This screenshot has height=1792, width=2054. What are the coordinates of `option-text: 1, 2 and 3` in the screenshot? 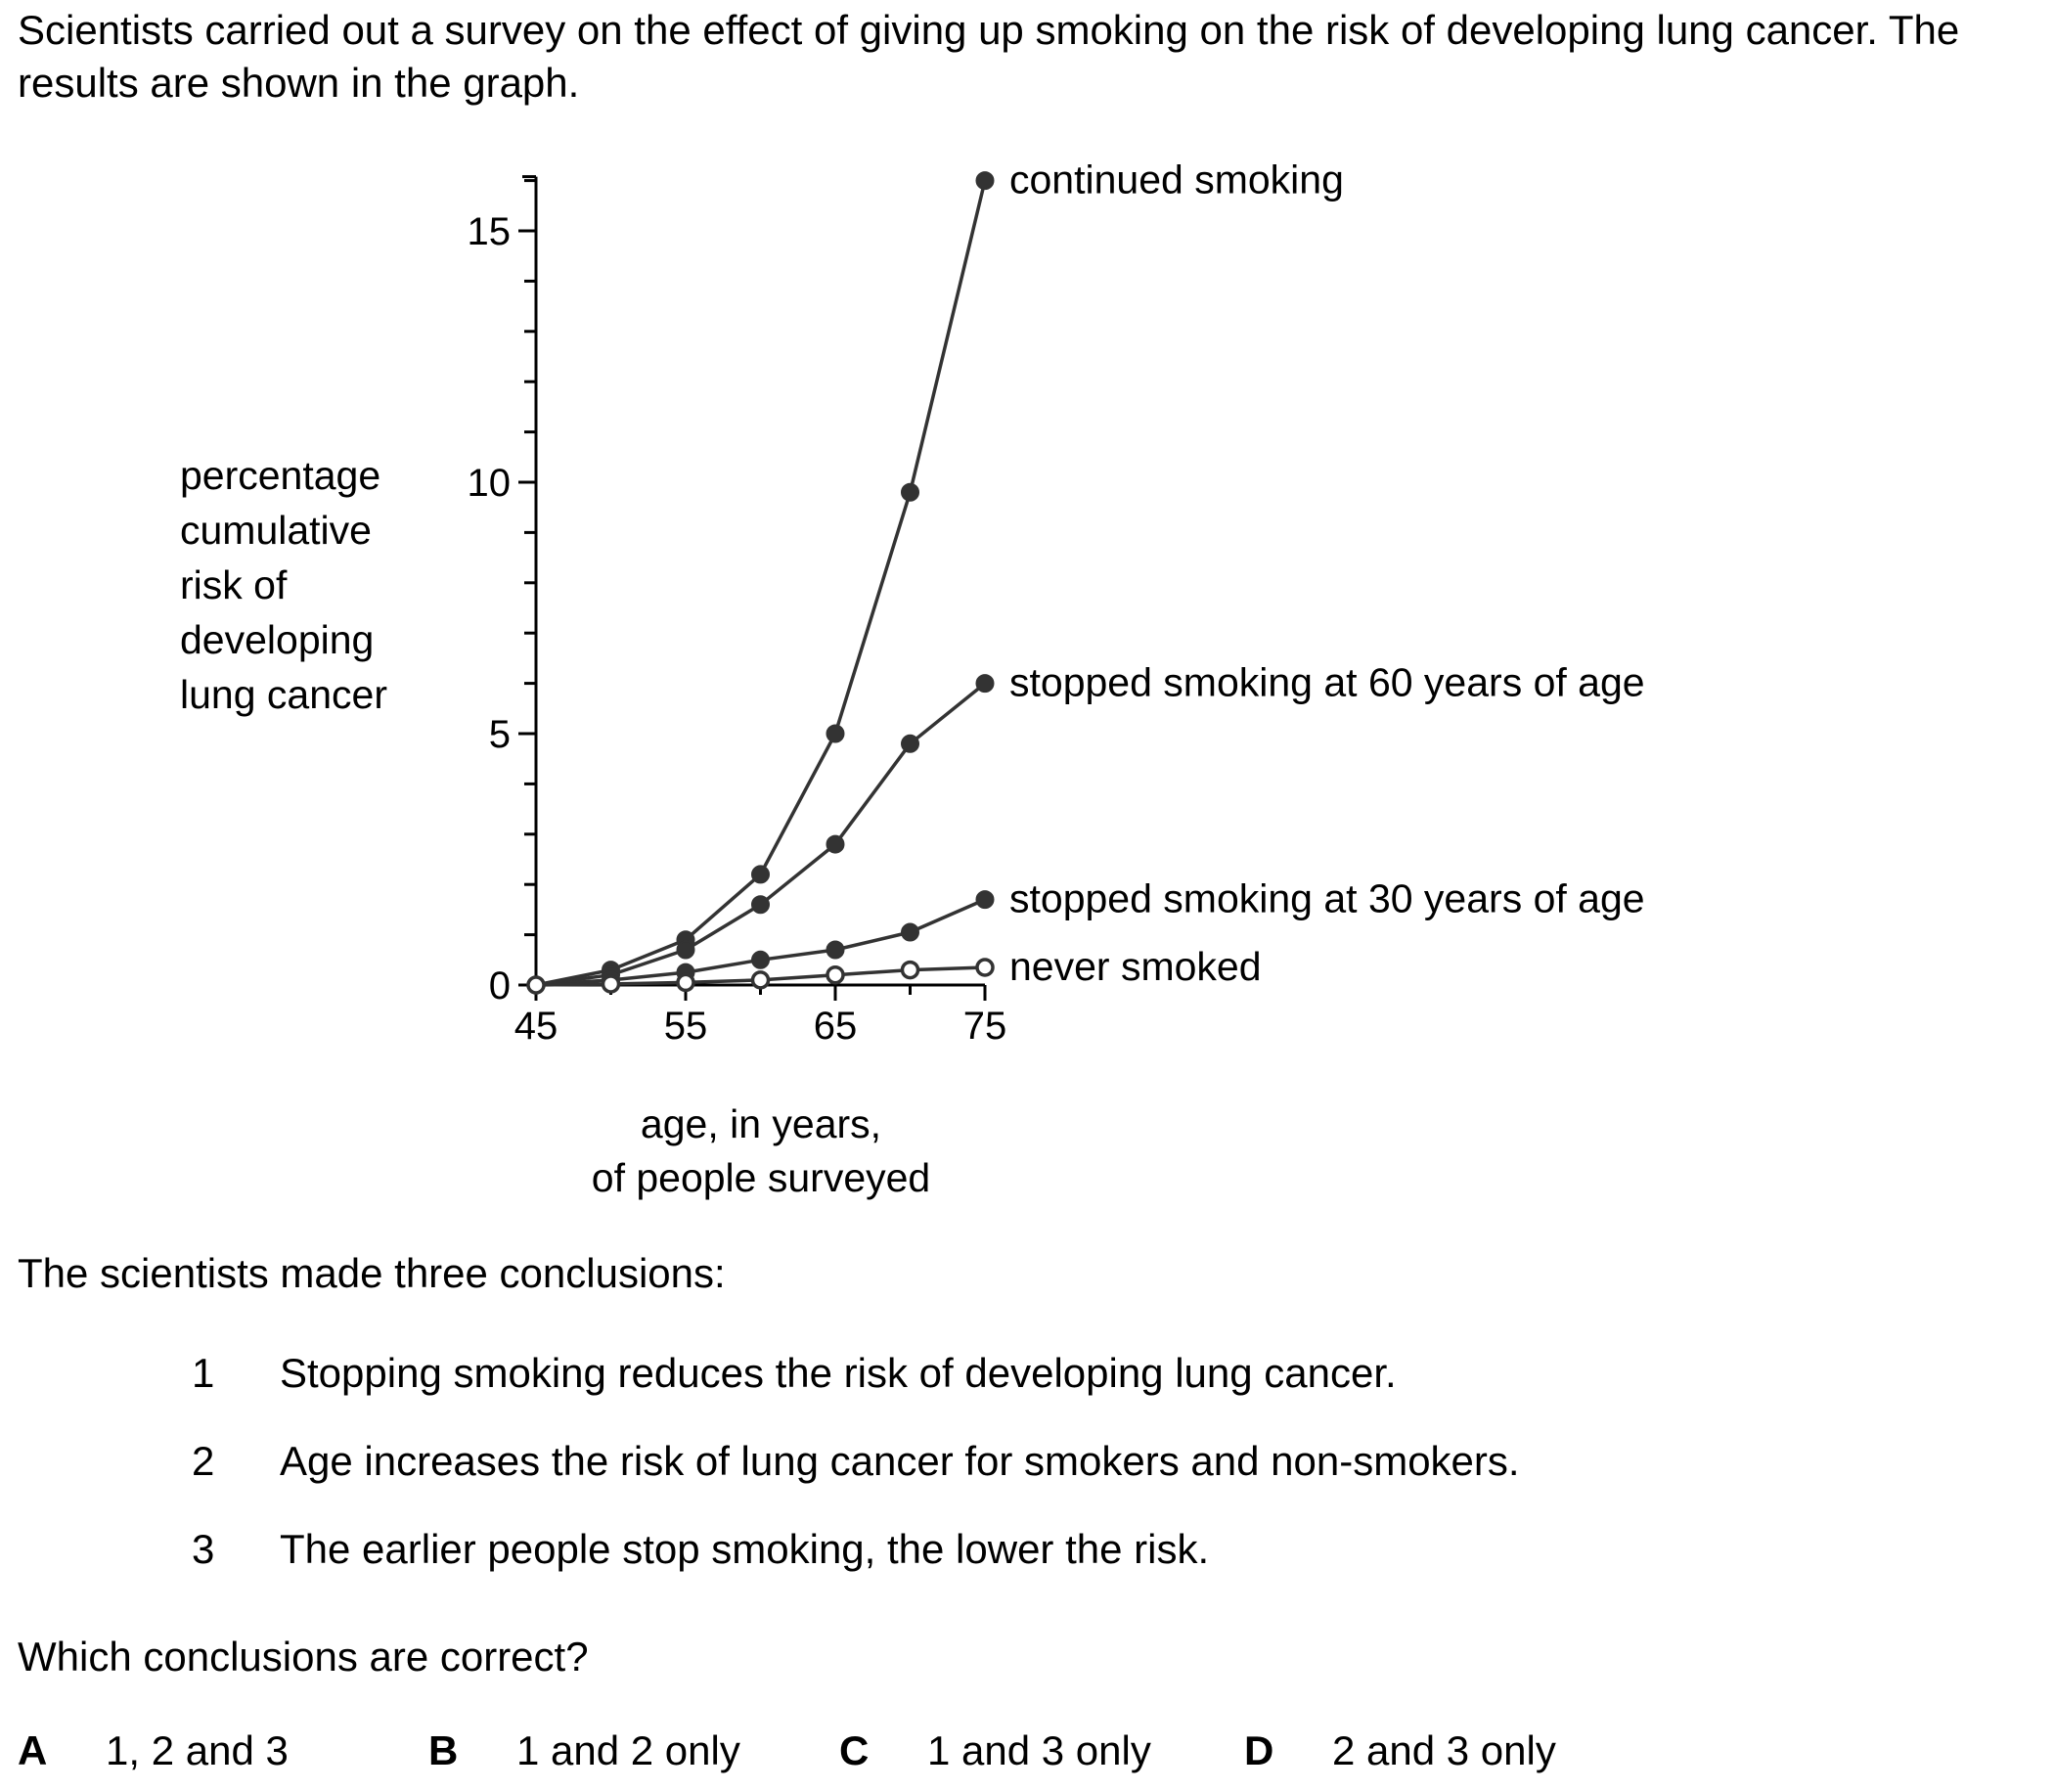 It's located at (197, 1750).